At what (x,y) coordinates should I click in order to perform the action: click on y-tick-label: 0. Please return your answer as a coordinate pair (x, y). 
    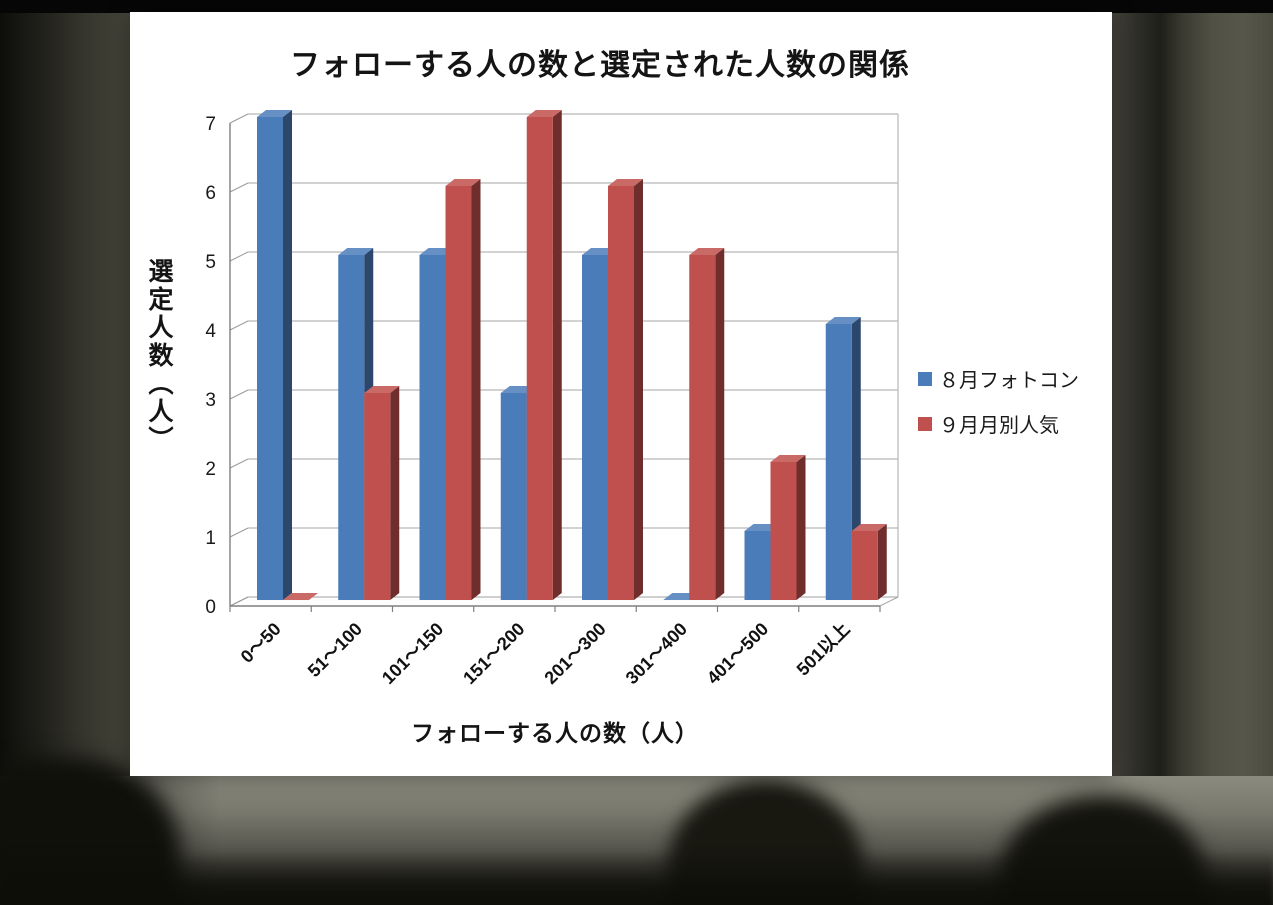
    Looking at the image, I should click on (210, 607).